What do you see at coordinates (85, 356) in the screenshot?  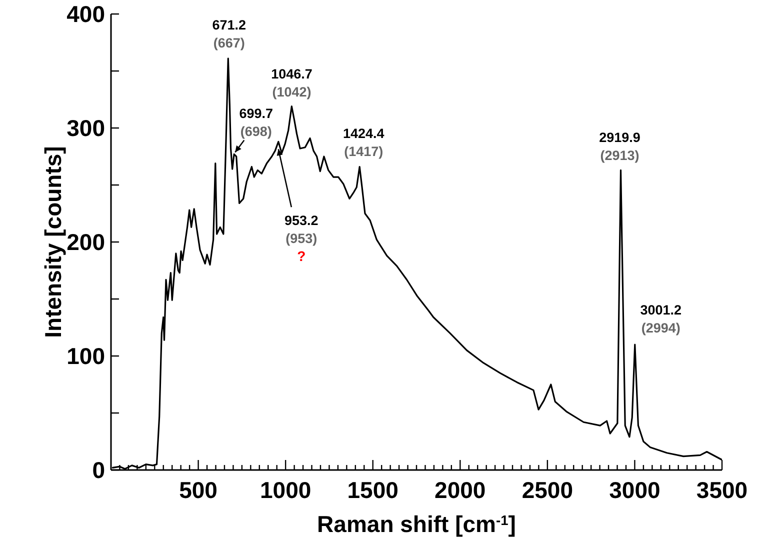 I see `y-tick-label: 100` at bounding box center [85, 356].